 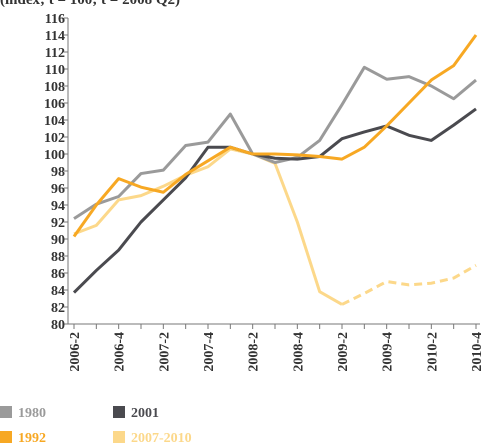 I want to click on y-tick-label: 102, so click(x=54, y=138).